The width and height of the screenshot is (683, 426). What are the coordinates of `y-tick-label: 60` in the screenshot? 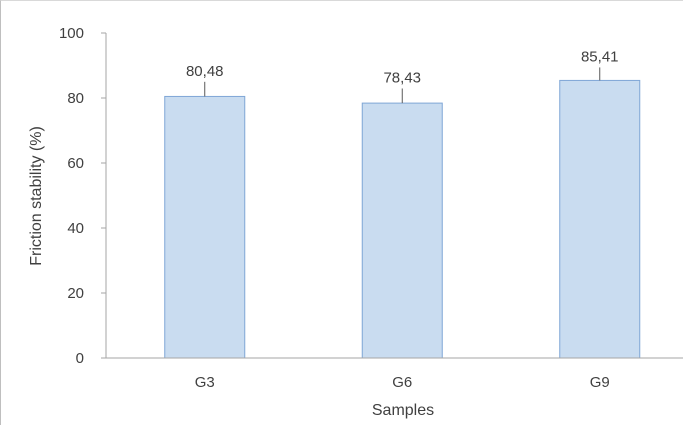 It's located at (75, 163).